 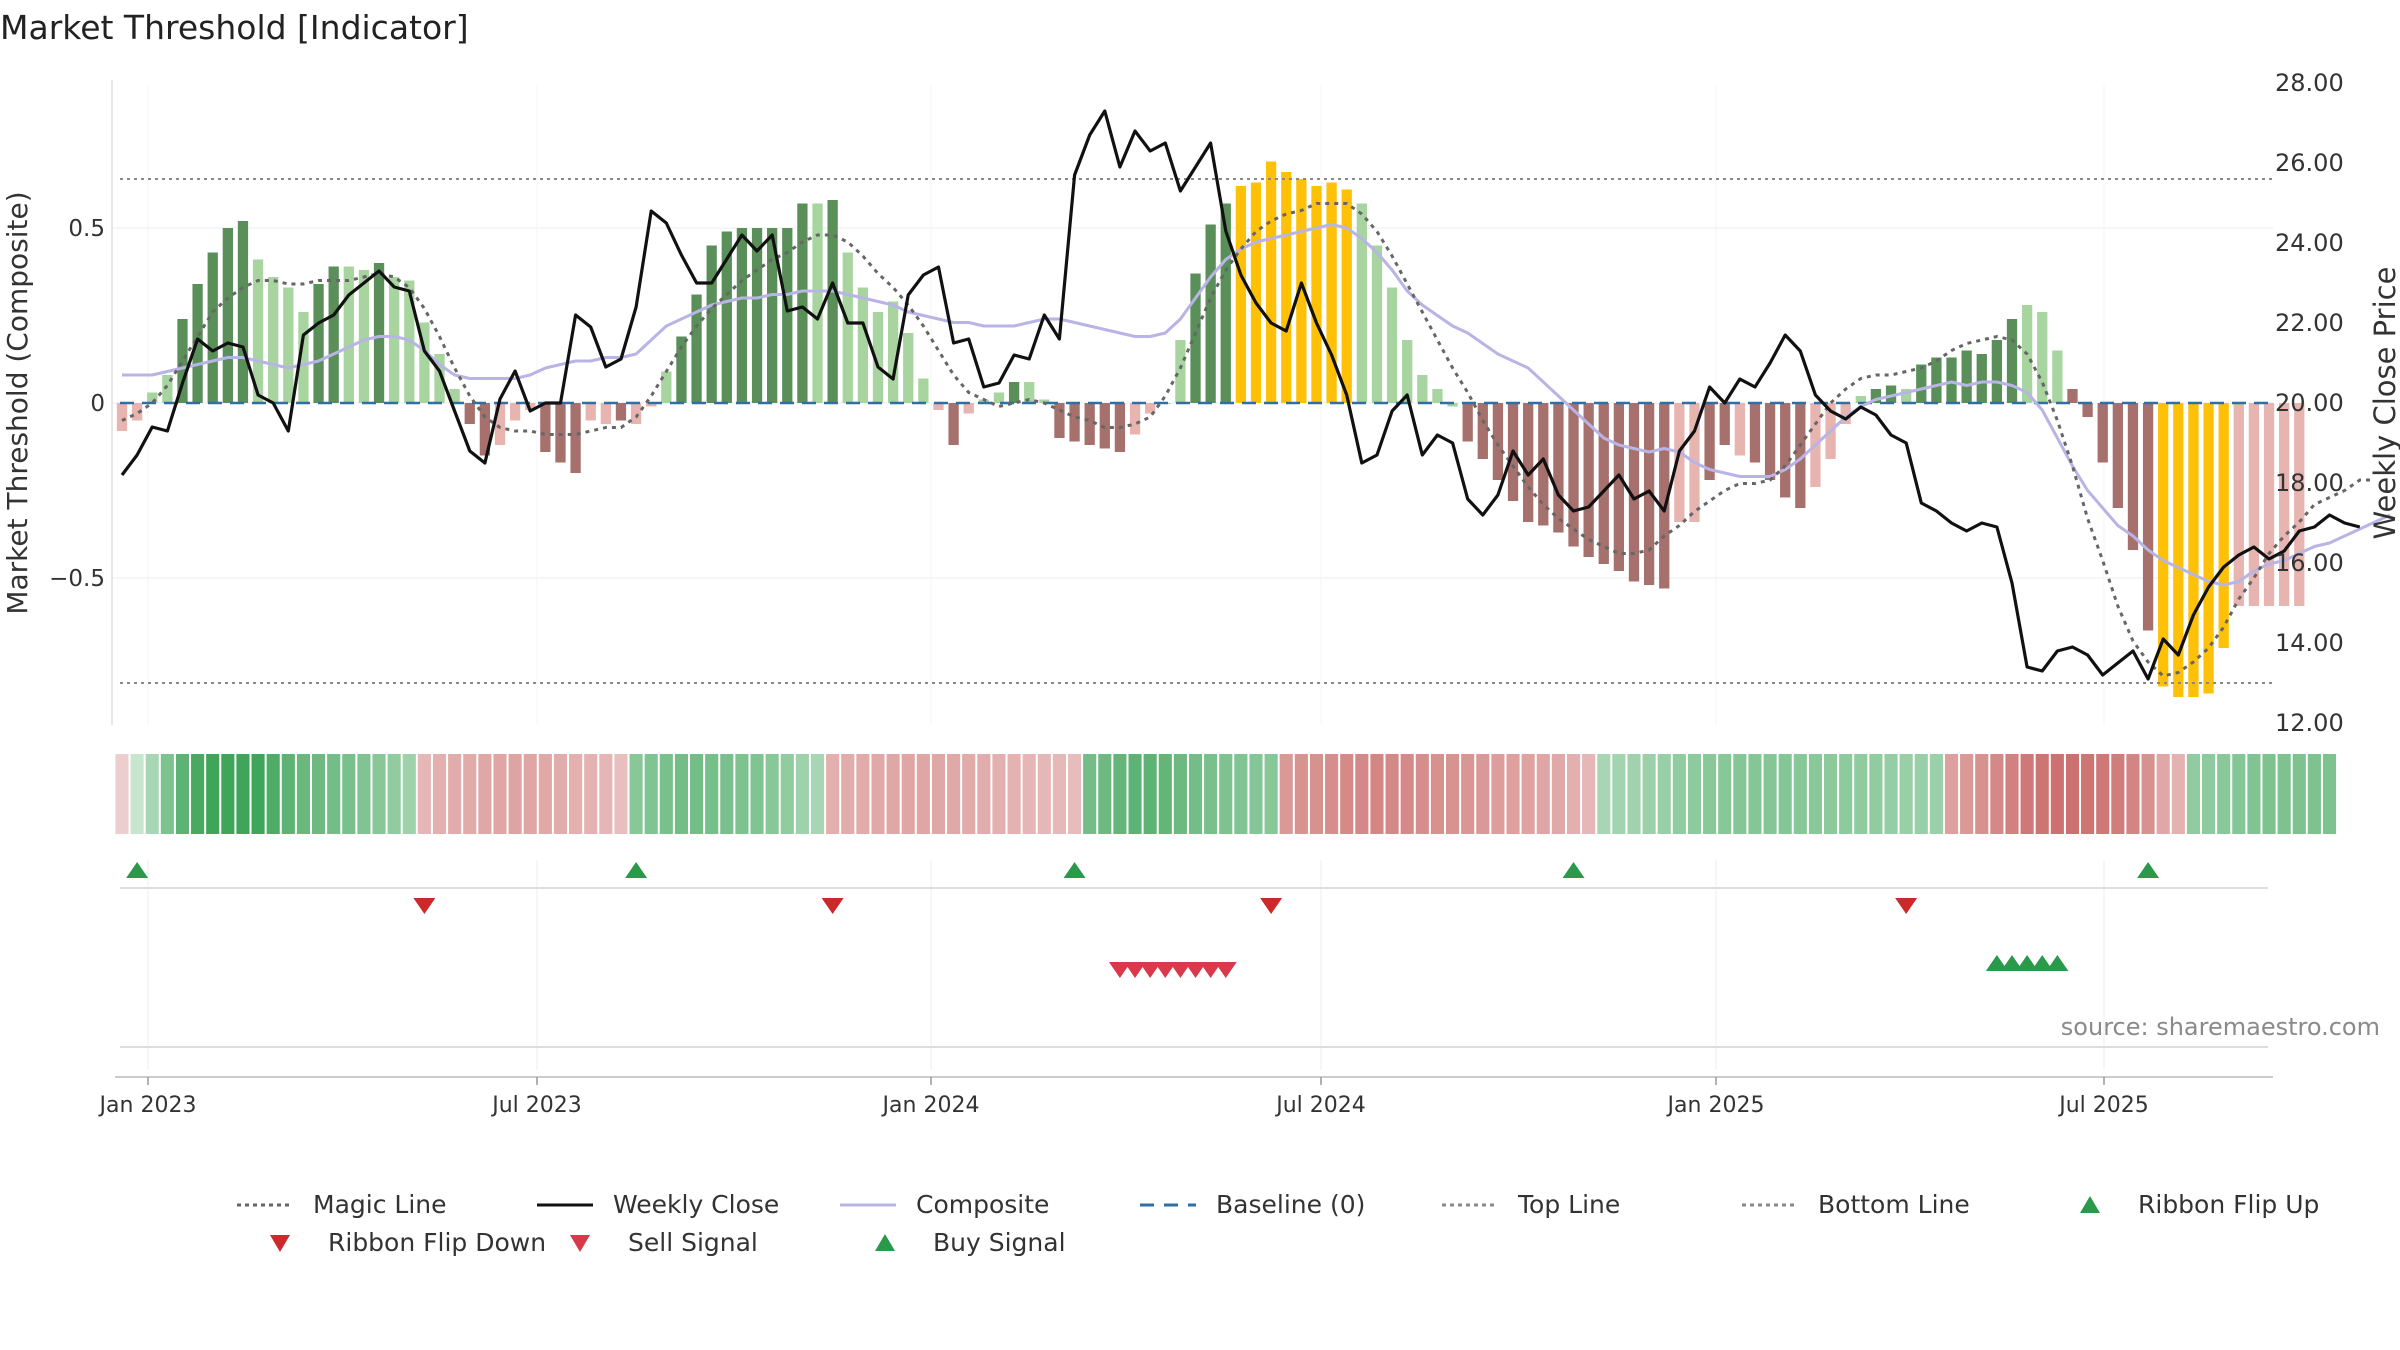 What do you see at coordinates (999, 1242) in the screenshot?
I see `legend-label: Buy Signal` at bounding box center [999, 1242].